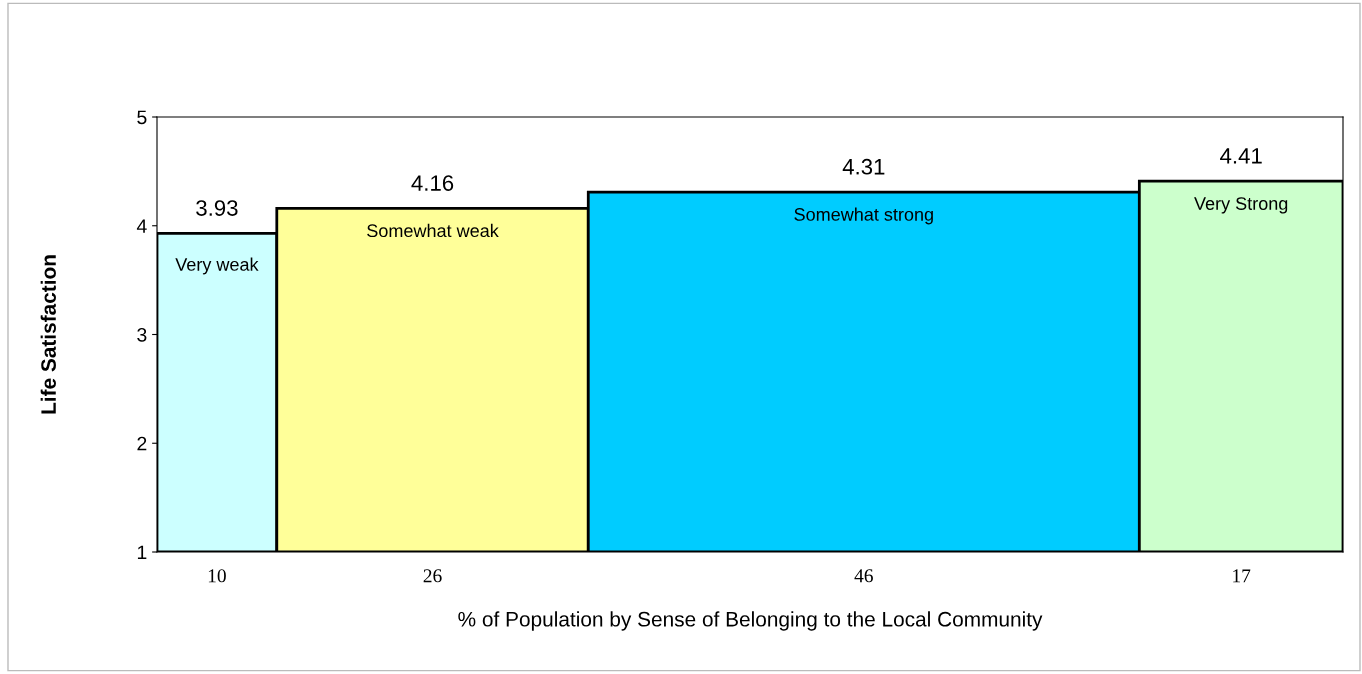 This screenshot has width=1362, height=674. What do you see at coordinates (863, 166) in the screenshot?
I see `data-label: 4.31` at bounding box center [863, 166].